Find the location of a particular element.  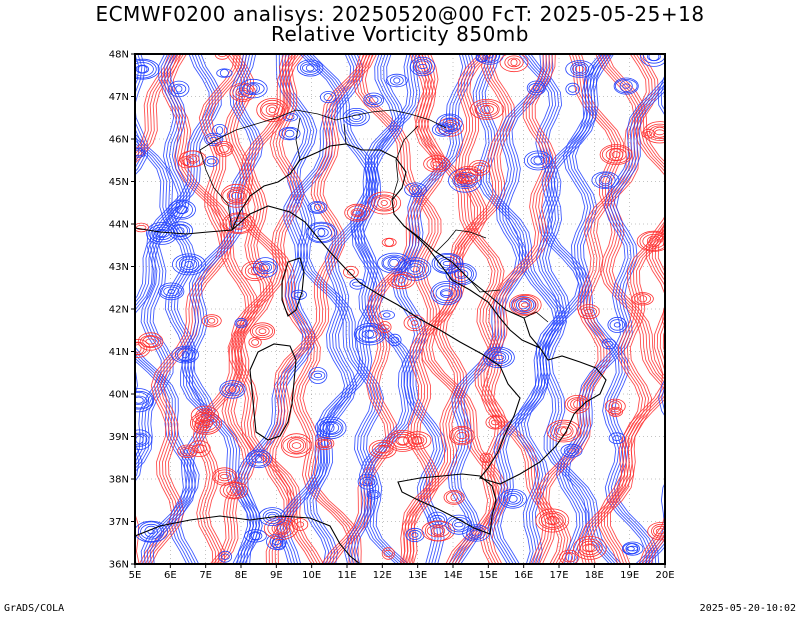

french-coast is located at coordinates (184, 231).